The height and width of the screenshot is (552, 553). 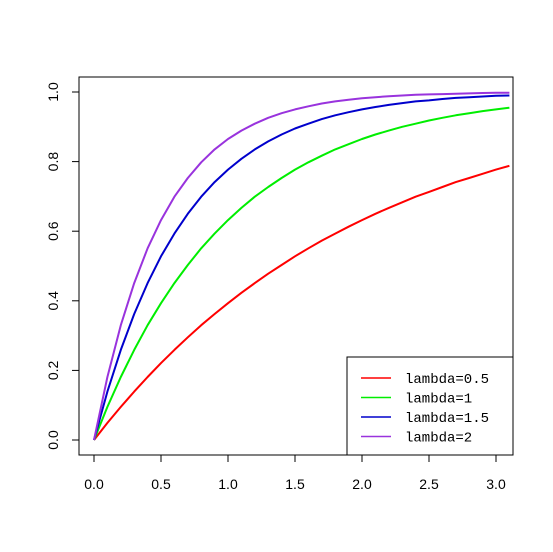 What do you see at coordinates (62, 266) in the screenshot?
I see `y-axis: 0.0 0.2 0.4 0.6 0.8 1.0` at bounding box center [62, 266].